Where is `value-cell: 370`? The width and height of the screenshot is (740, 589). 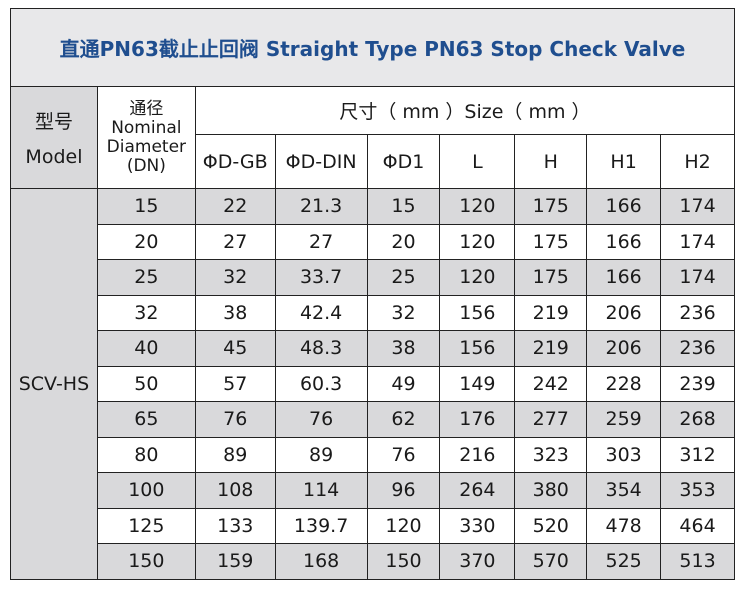 value-cell: 370 is located at coordinates (477, 561).